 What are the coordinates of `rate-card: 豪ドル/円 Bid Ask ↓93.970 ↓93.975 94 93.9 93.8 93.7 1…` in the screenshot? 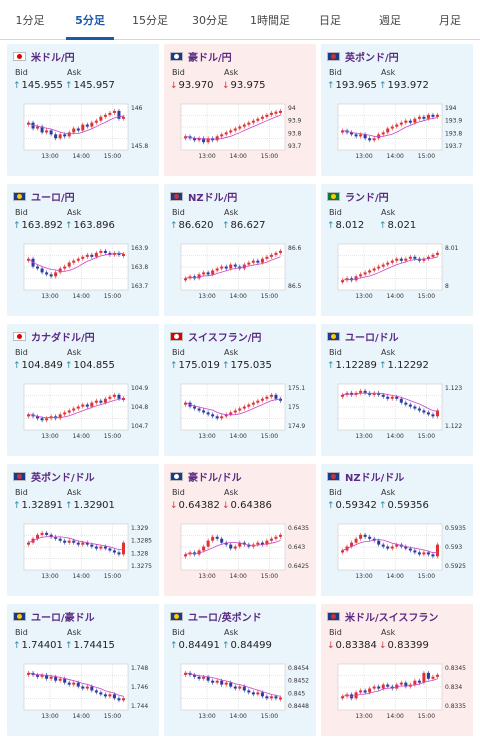 It's located at (240, 110).